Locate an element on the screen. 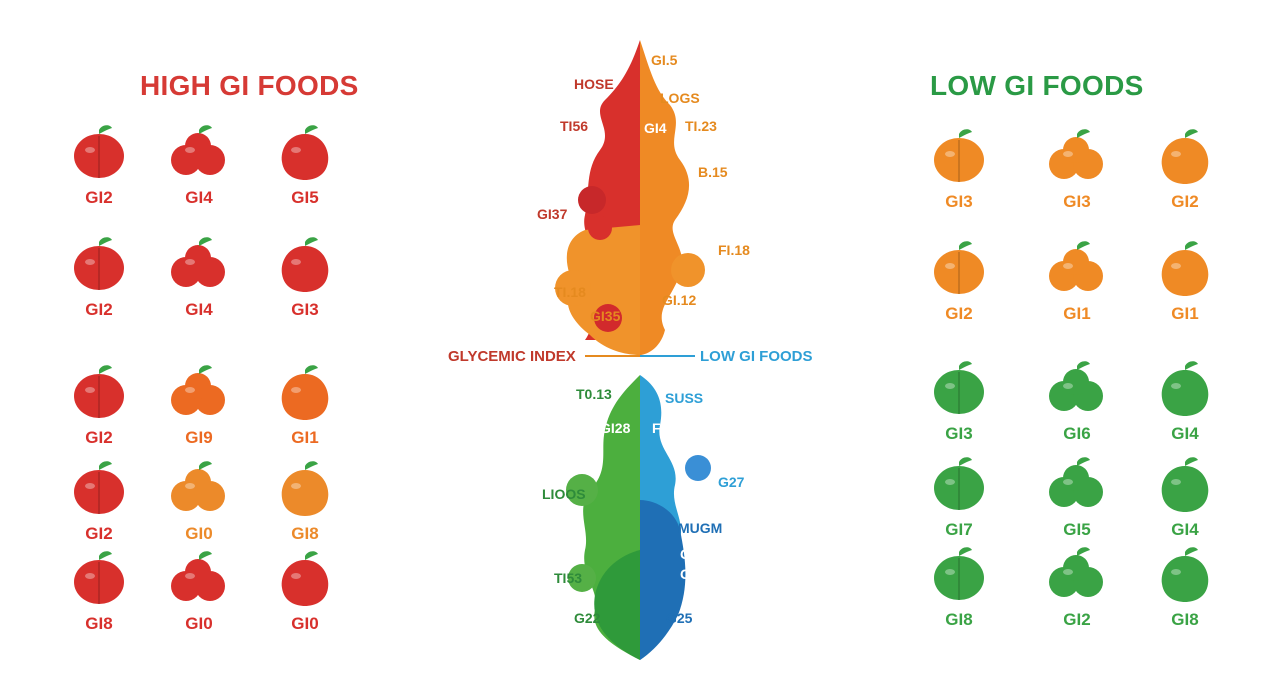  low-gi-food-item: GI5 is located at coordinates (1077, 497).